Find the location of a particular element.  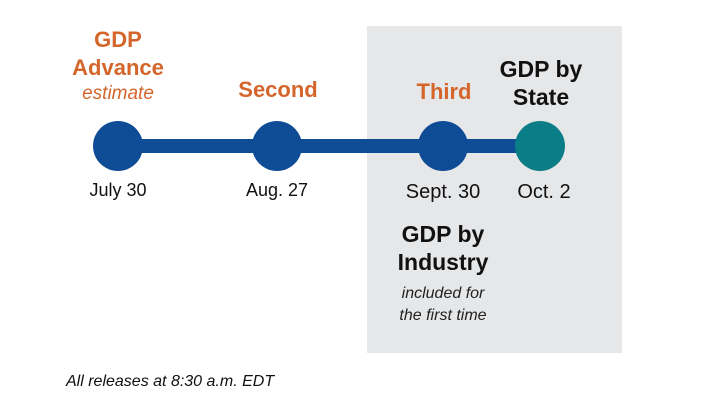

milestone-date: Oct. 2 is located at coordinates (544, 192).